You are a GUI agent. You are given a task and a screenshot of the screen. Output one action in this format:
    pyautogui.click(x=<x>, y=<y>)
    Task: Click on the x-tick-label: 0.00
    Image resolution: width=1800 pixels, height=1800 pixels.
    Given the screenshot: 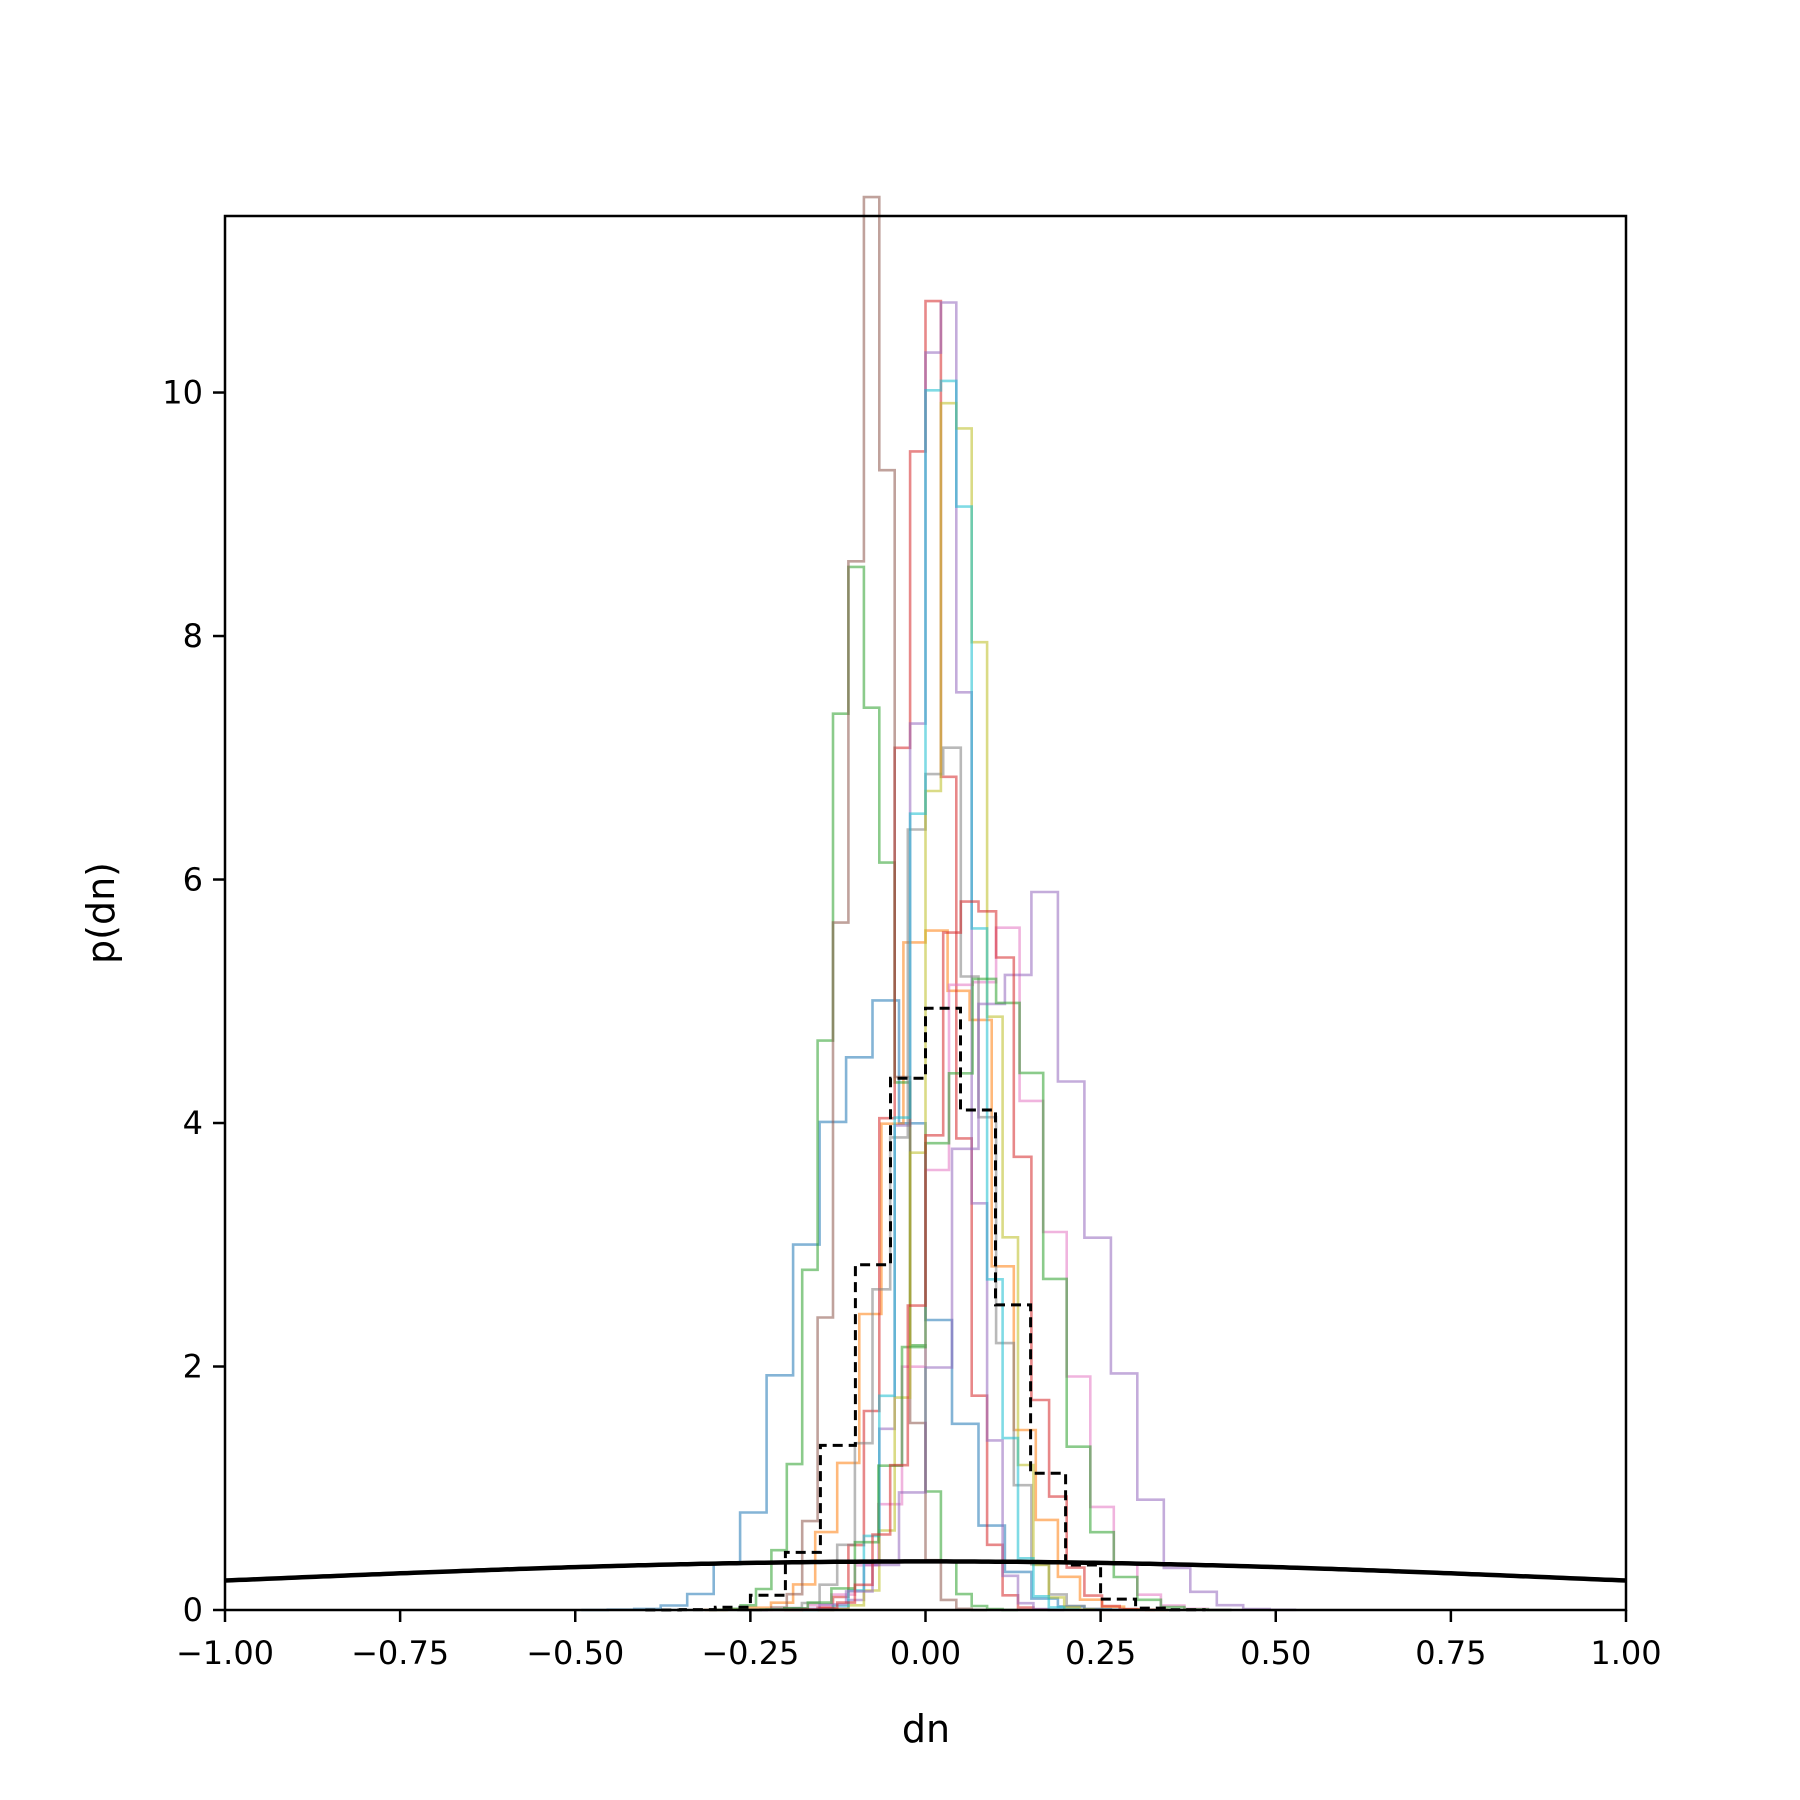 What is the action you would take?
    pyautogui.click(x=925, y=1653)
    